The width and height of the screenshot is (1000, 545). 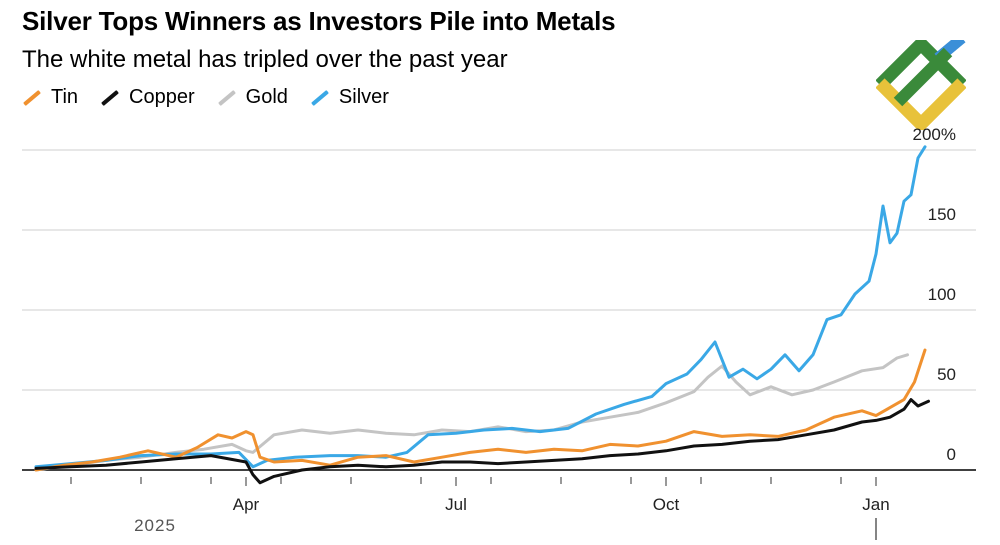 I want to click on legend-item-gold: Gold, so click(x=252, y=97).